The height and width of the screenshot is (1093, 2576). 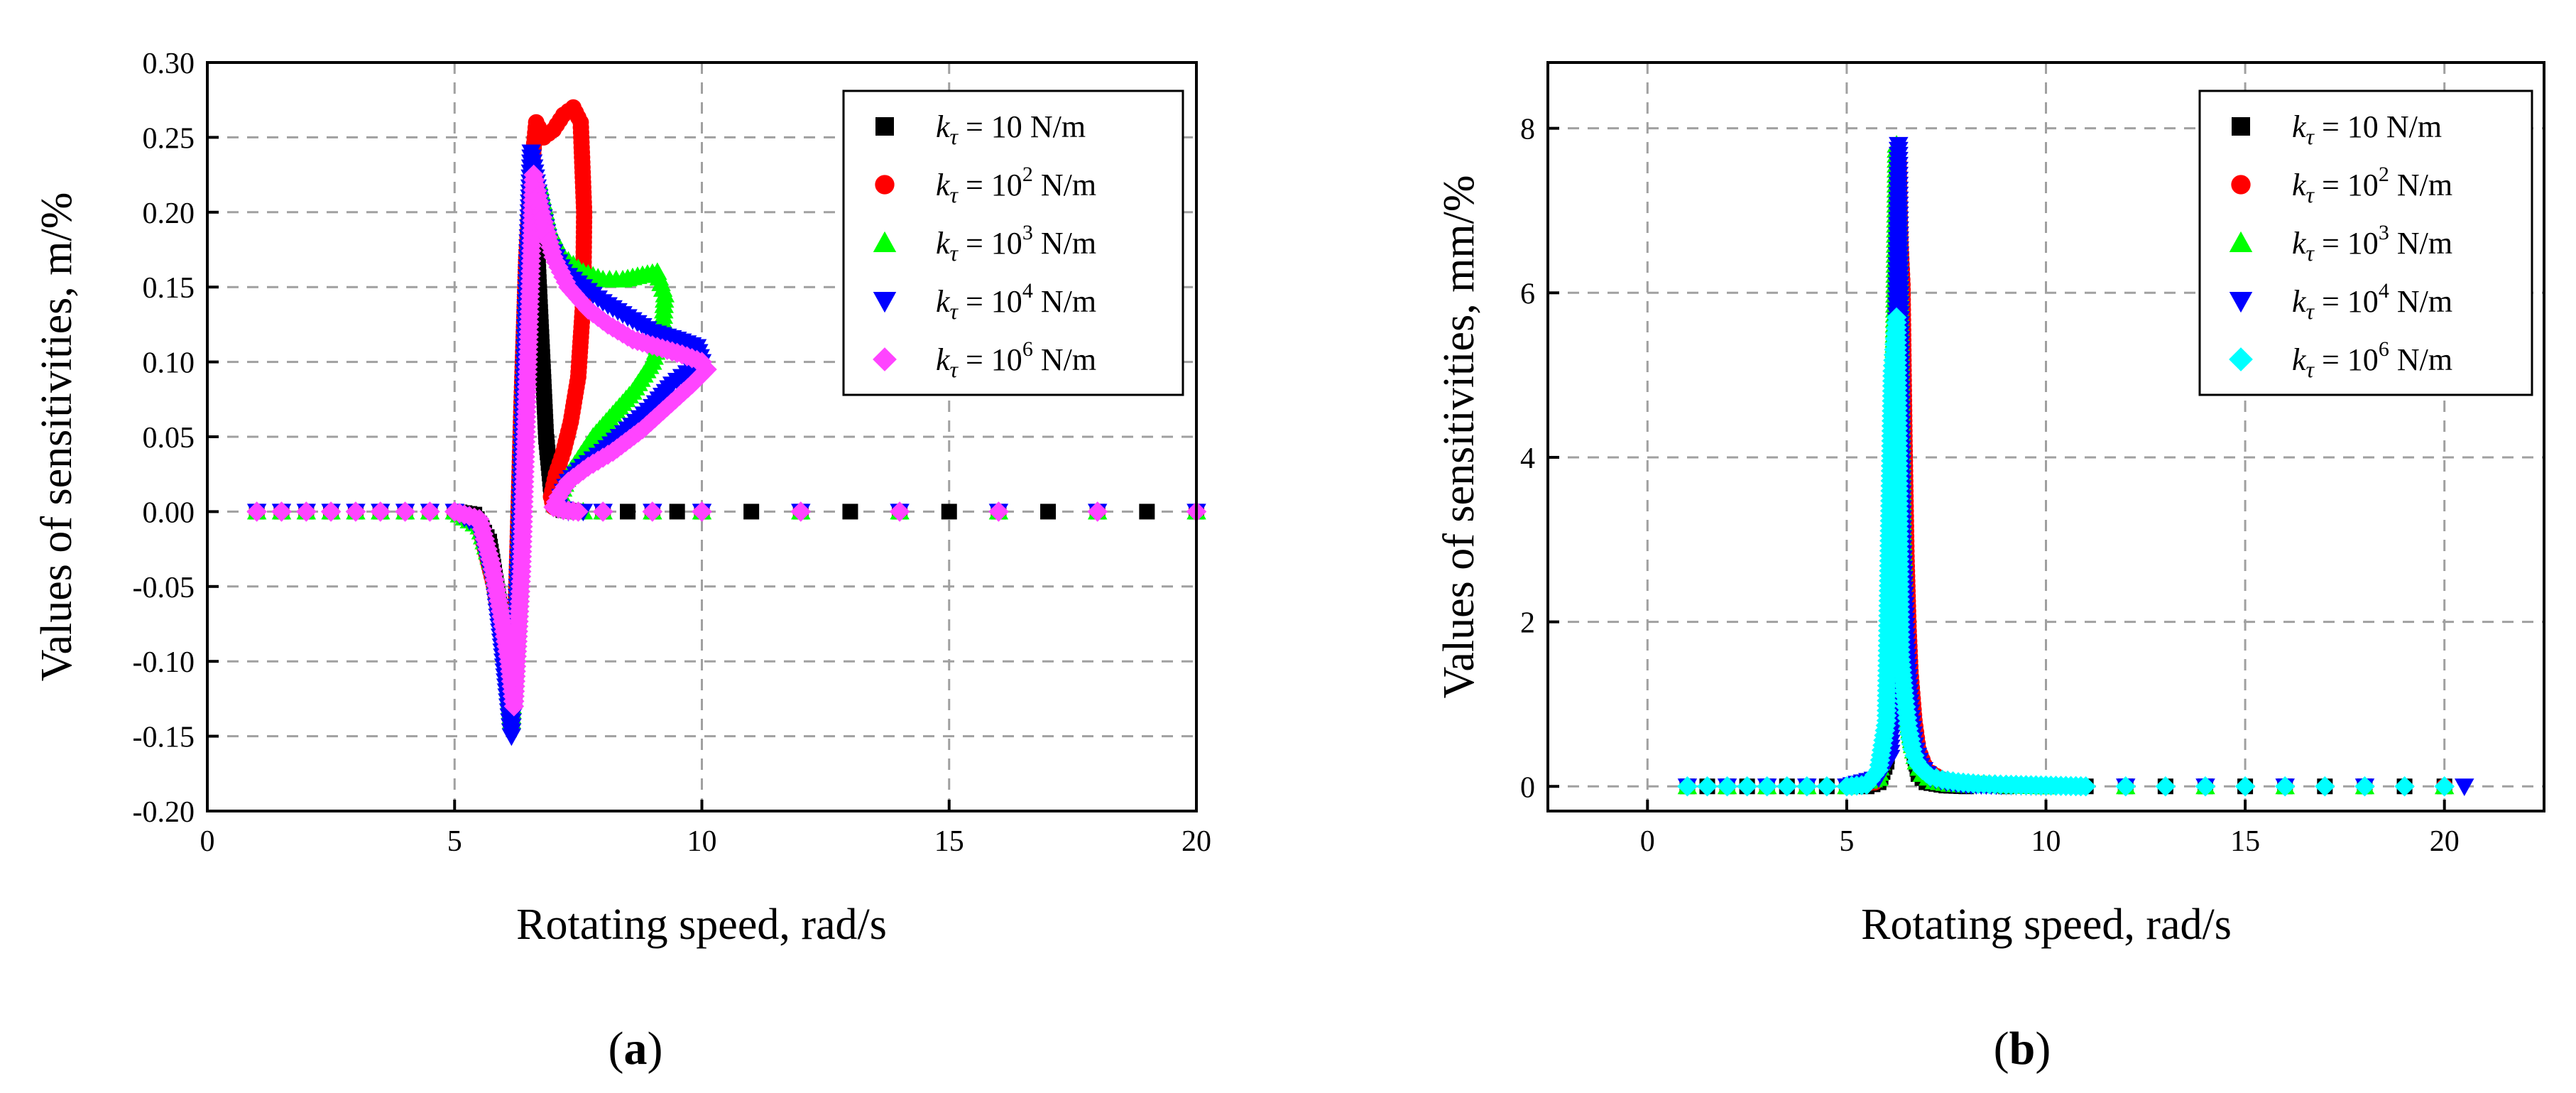 I want to click on panel-label-b: (b), so click(x=2022, y=1049).